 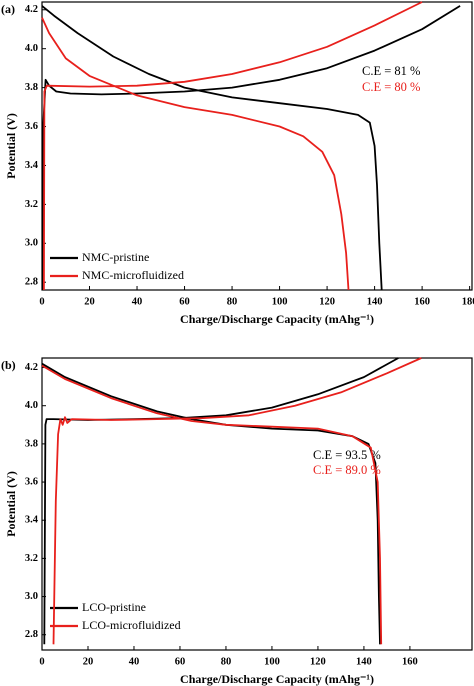 I want to click on annotation: C.E = 93.5 %, so click(x=347, y=455).